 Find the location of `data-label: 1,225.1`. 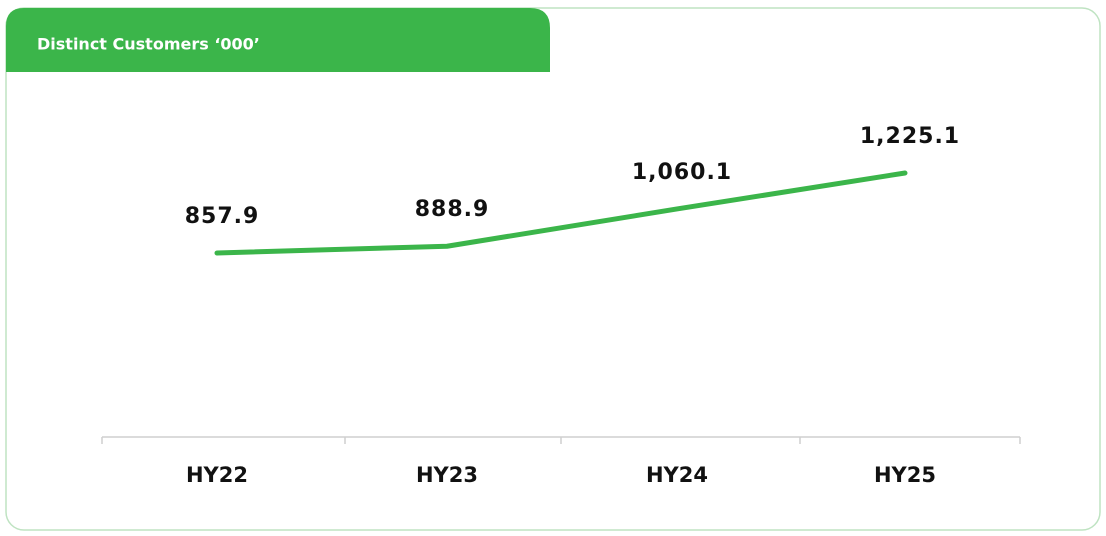

data-label: 1,225.1 is located at coordinates (910, 136).